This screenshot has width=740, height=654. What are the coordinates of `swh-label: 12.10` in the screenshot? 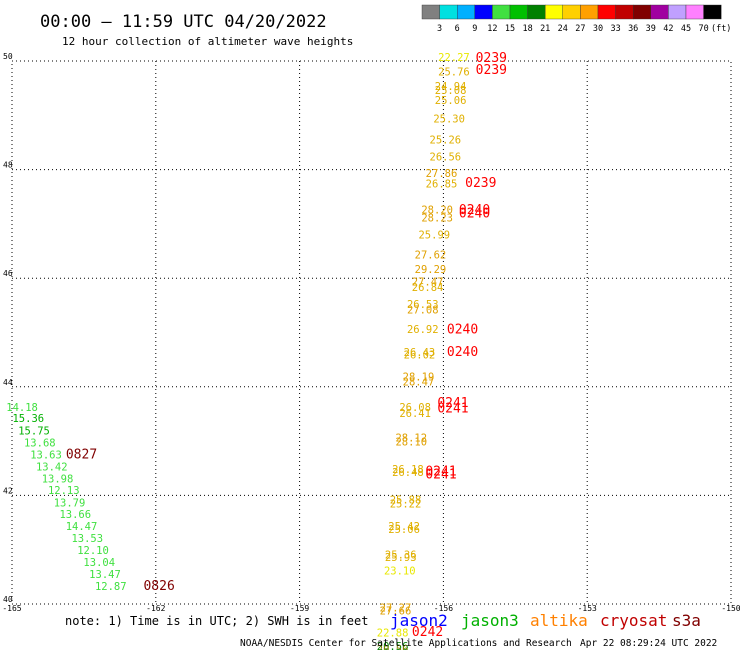 It's located at (93, 551).